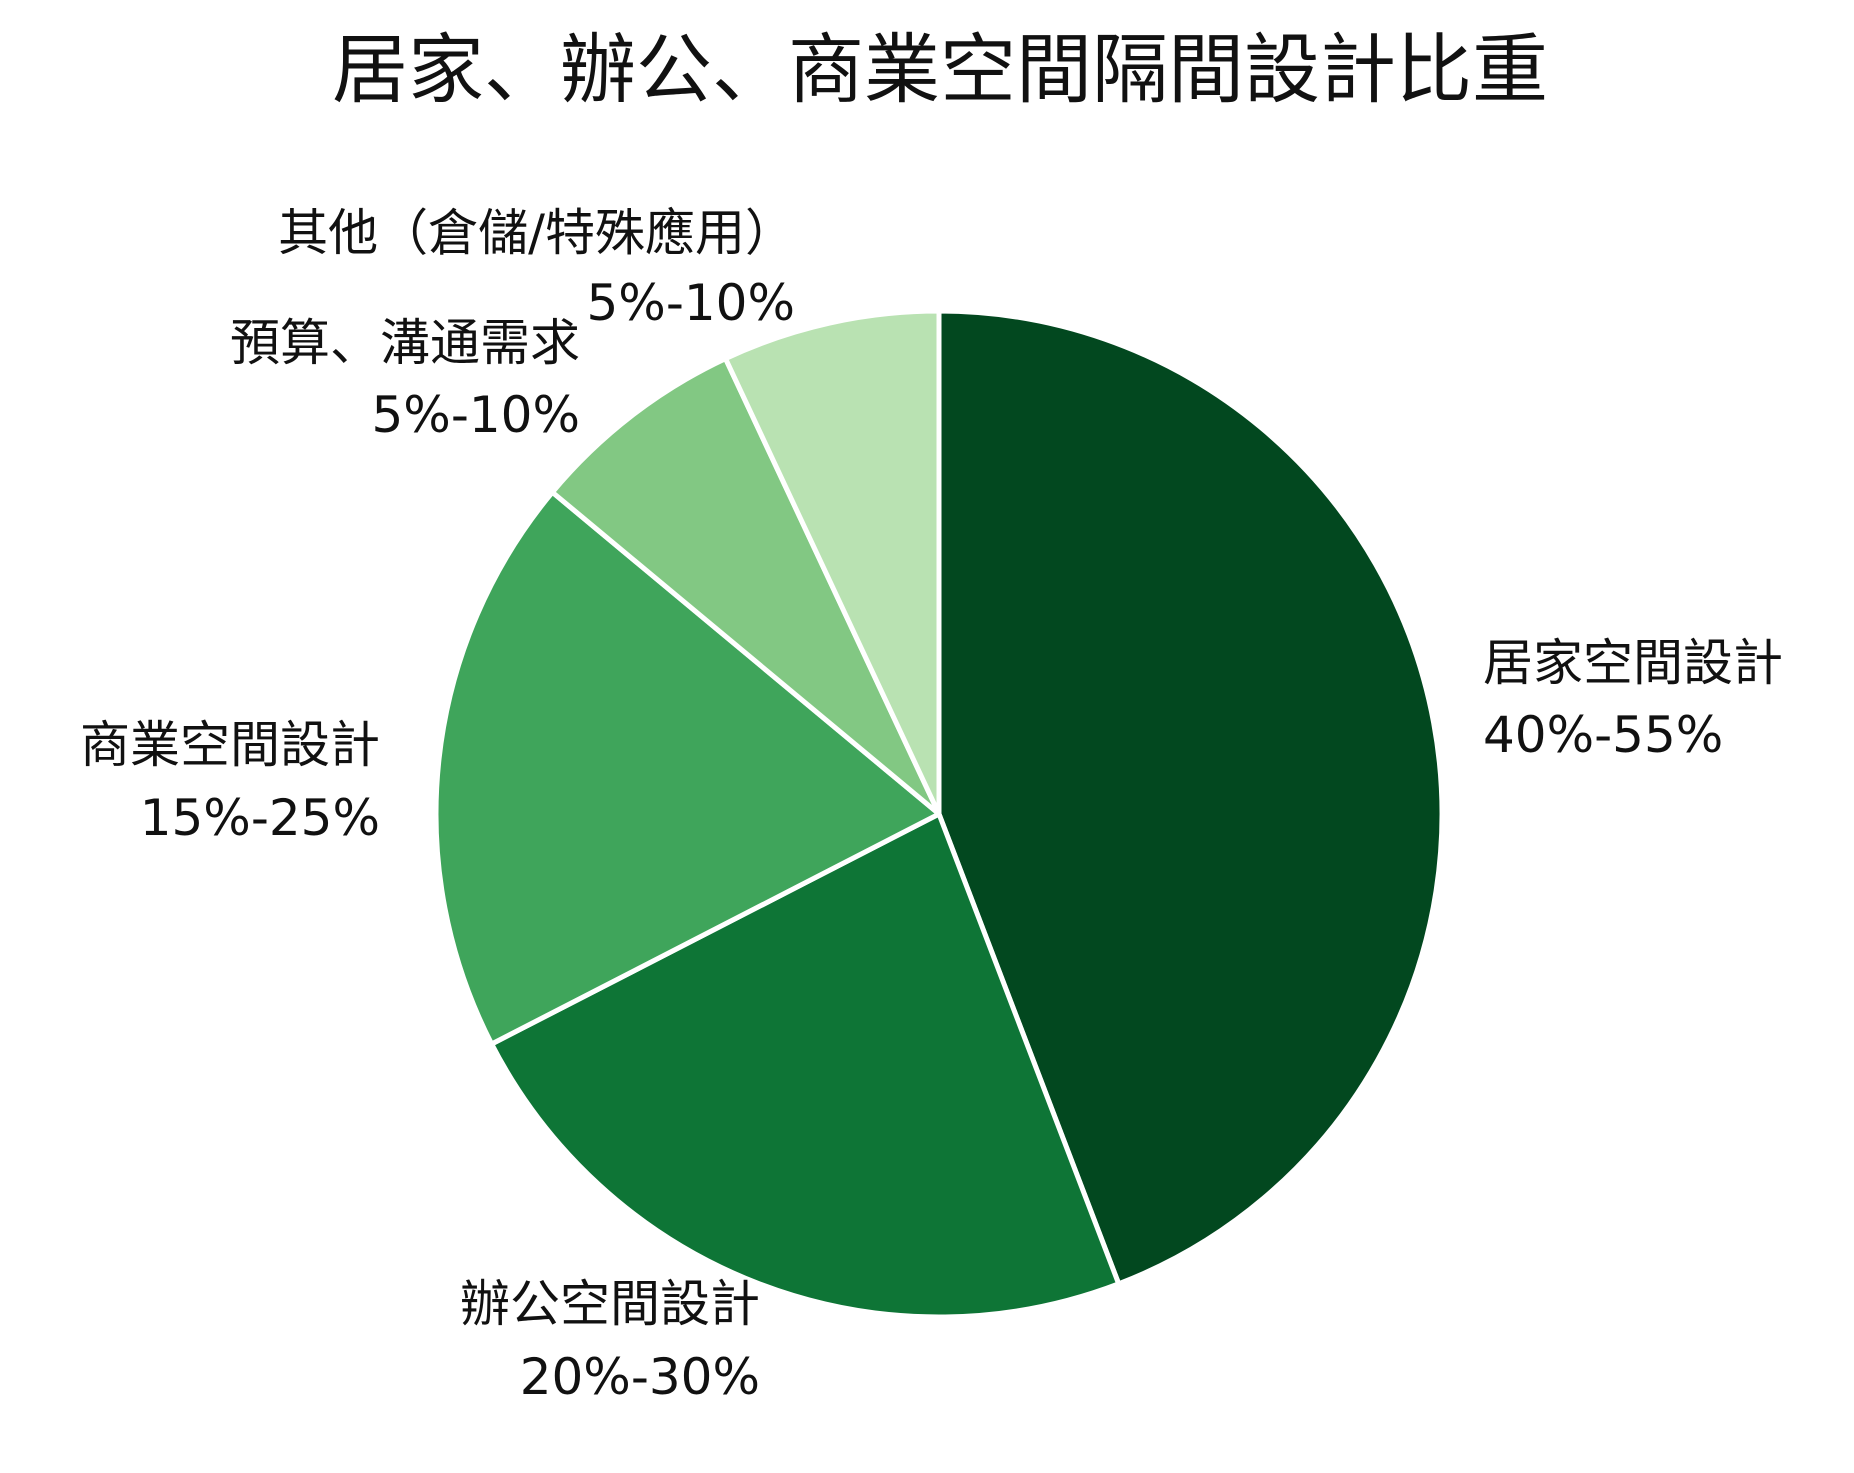 The height and width of the screenshot is (1473, 1854). I want to click on pie-slice-office, so click(805, 1065).